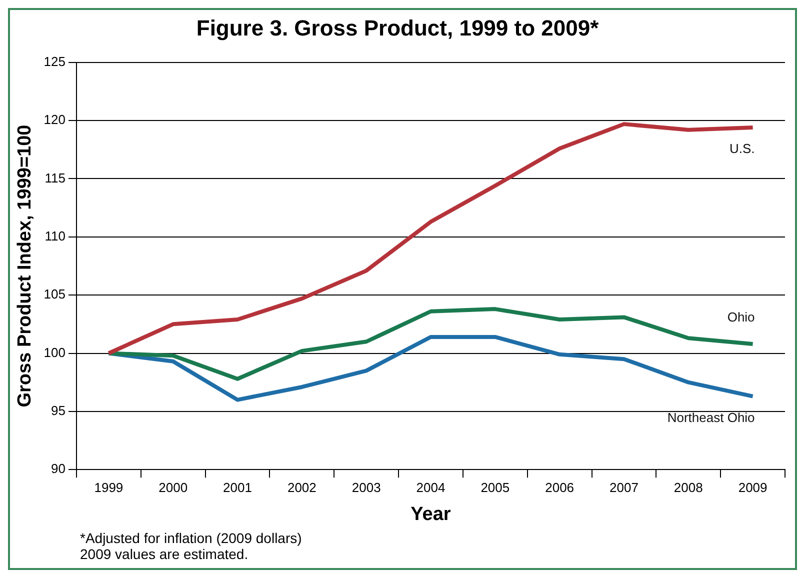 The image size is (809, 588). I want to click on x-tick-label: 2005, so click(495, 487).